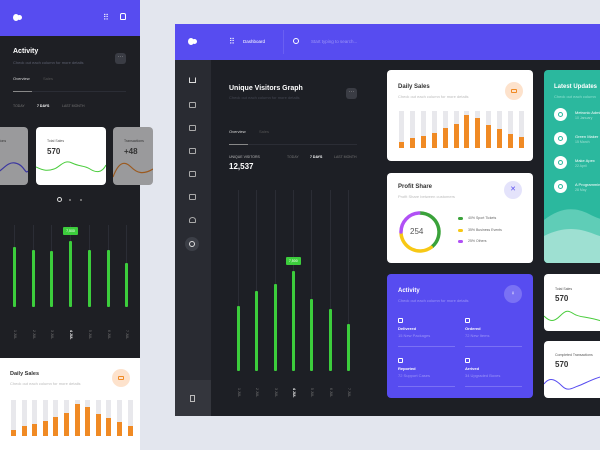  What do you see at coordinates (513, 294) in the screenshot?
I see `lightbulb-icon: ♀` at bounding box center [513, 294].